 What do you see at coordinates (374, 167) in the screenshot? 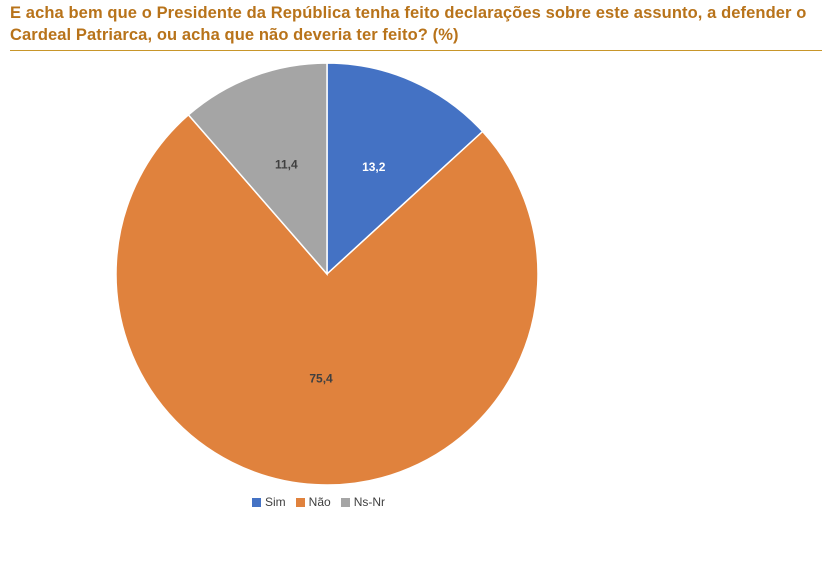
I see `data-label-sim: 13,2` at bounding box center [374, 167].